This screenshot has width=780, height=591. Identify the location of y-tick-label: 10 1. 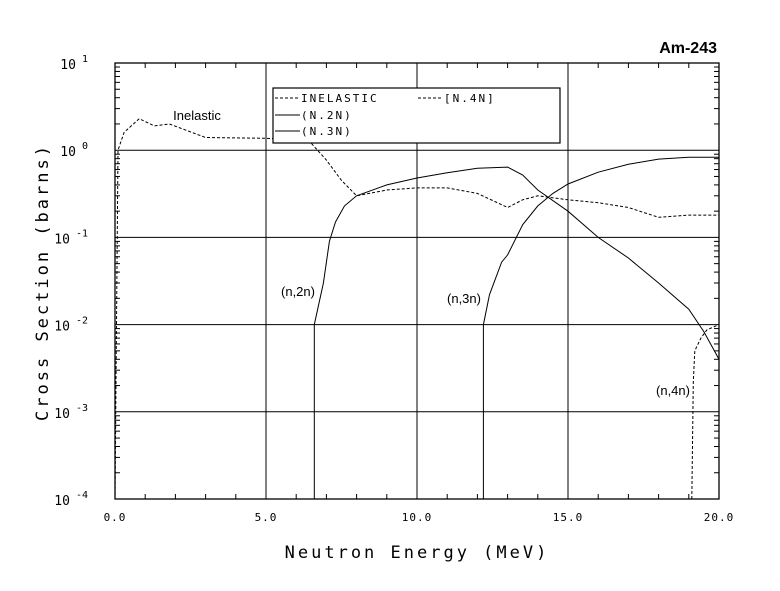
(74, 63).